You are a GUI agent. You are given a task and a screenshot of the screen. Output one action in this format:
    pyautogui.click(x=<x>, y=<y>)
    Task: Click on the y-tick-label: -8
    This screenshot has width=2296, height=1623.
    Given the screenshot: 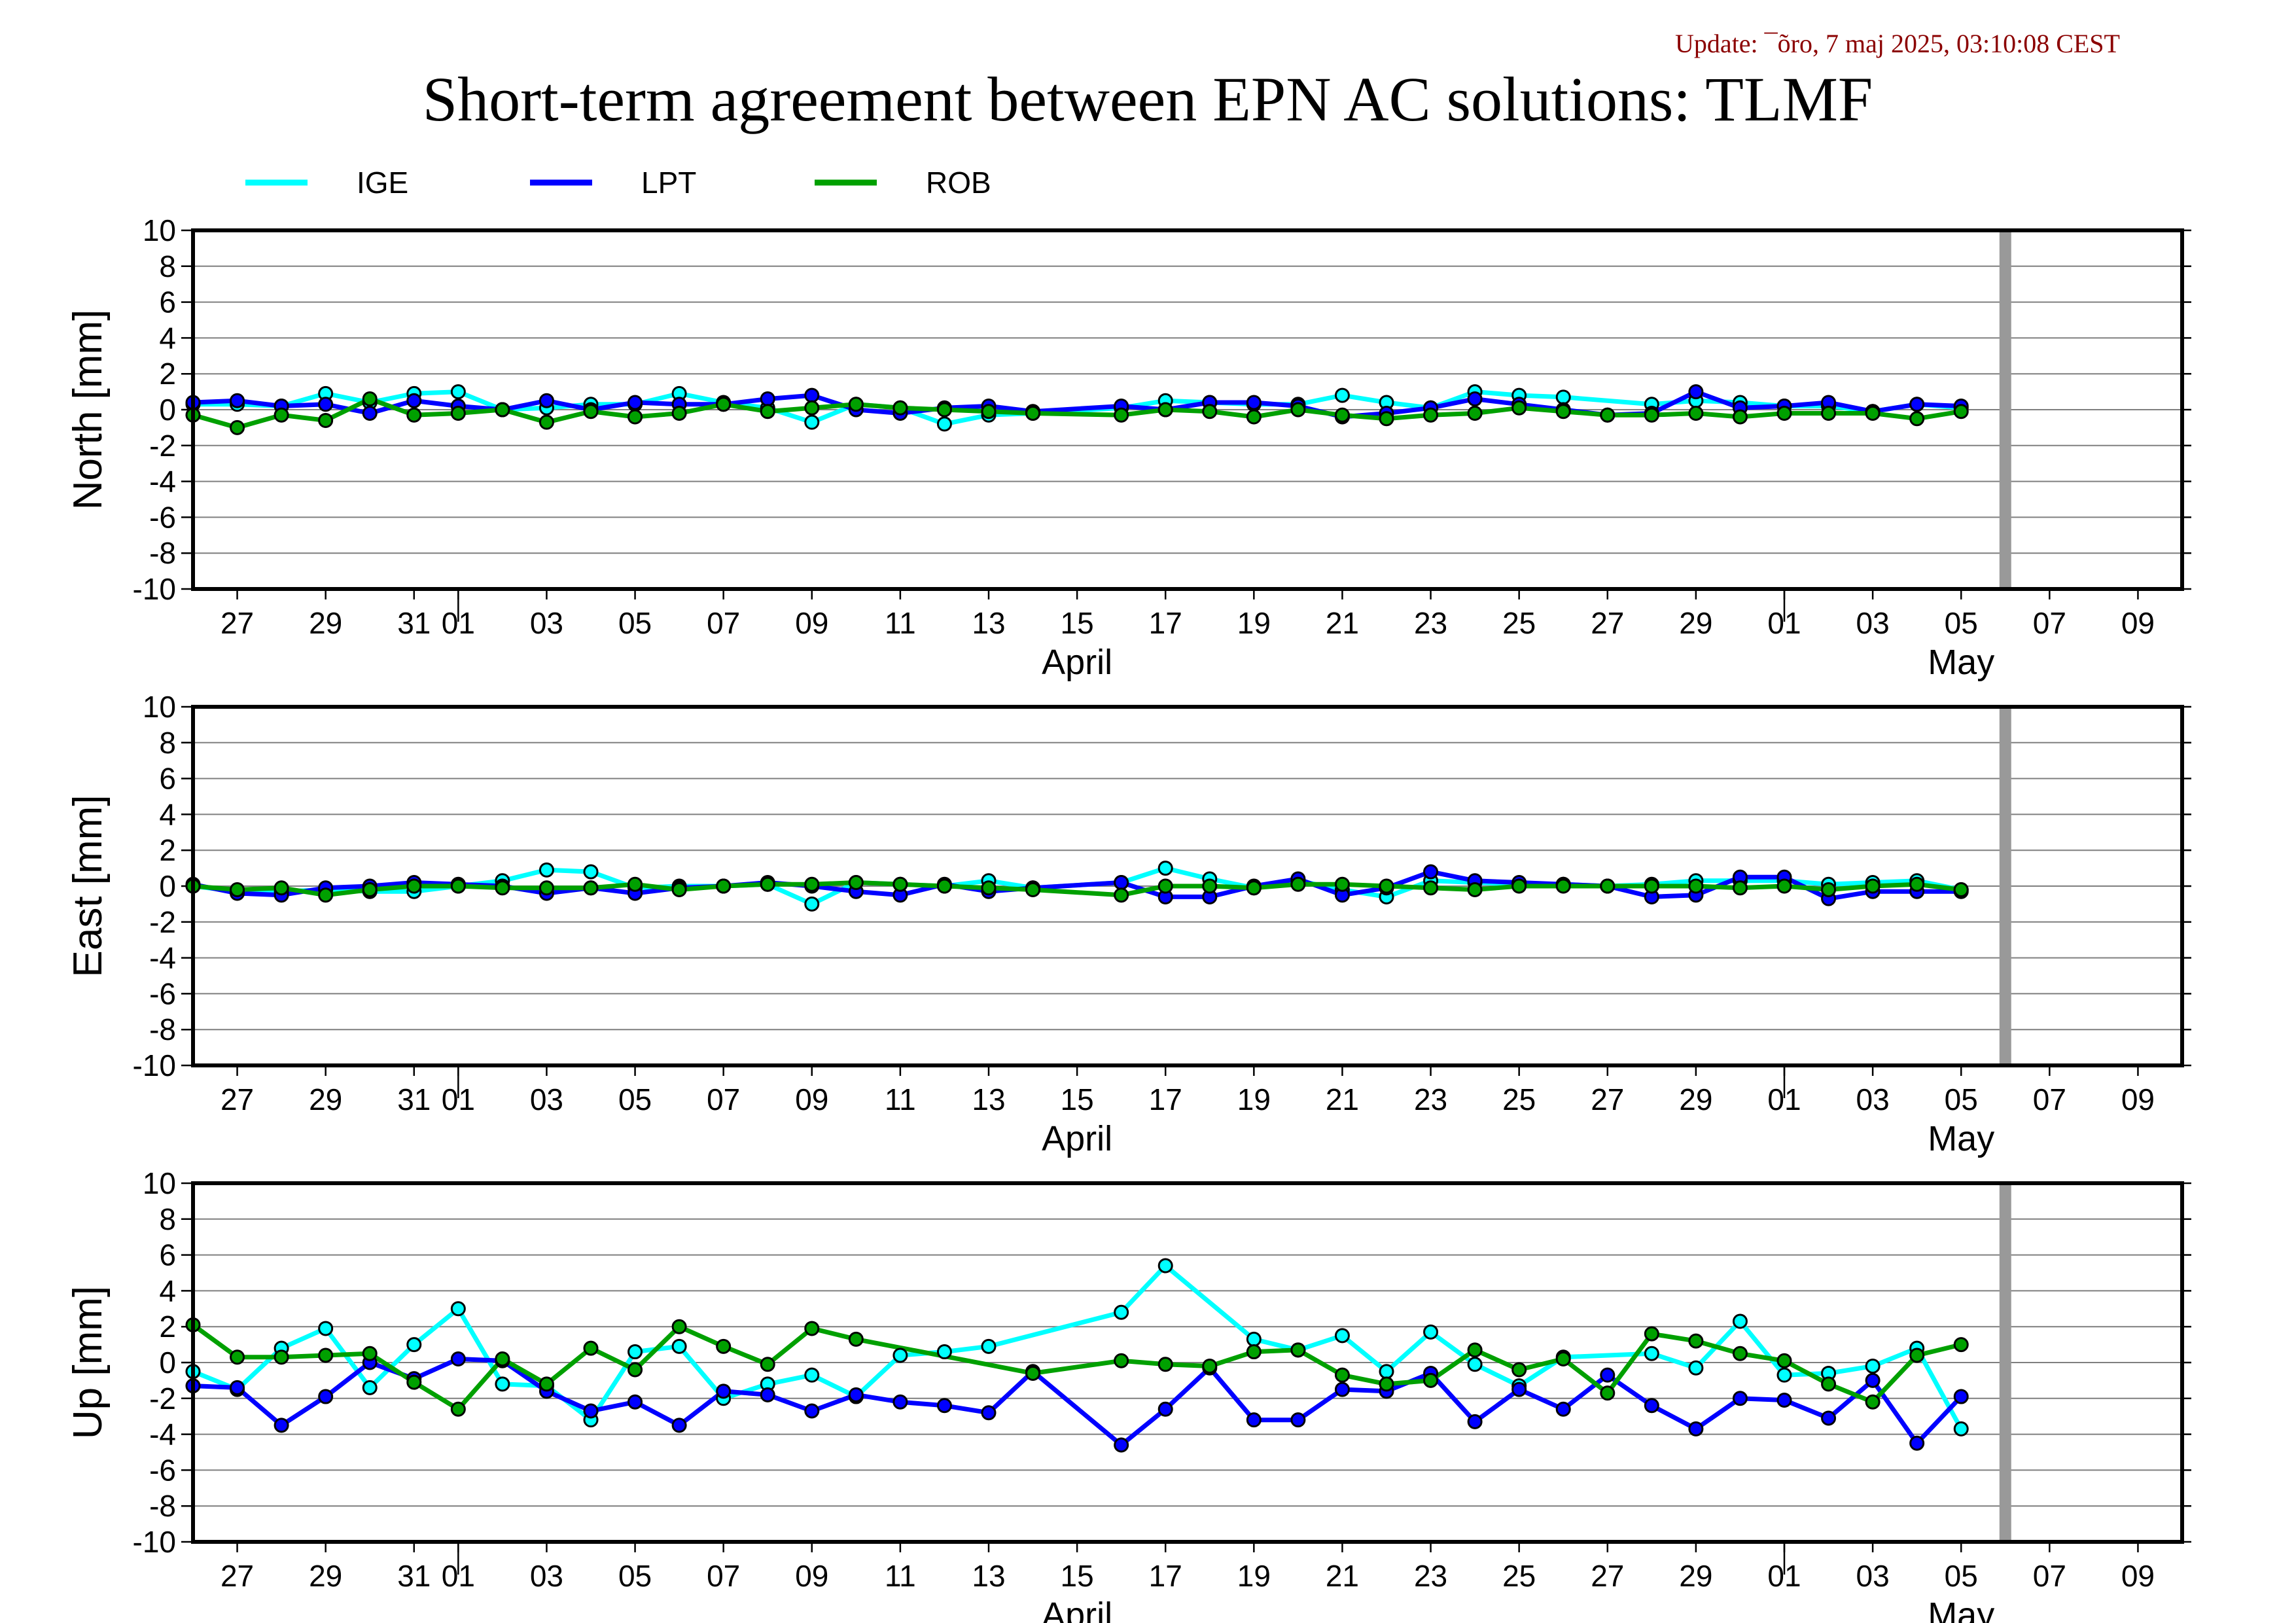 What is the action you would take?
    pyautogui.click(x=162, y=1029)
    